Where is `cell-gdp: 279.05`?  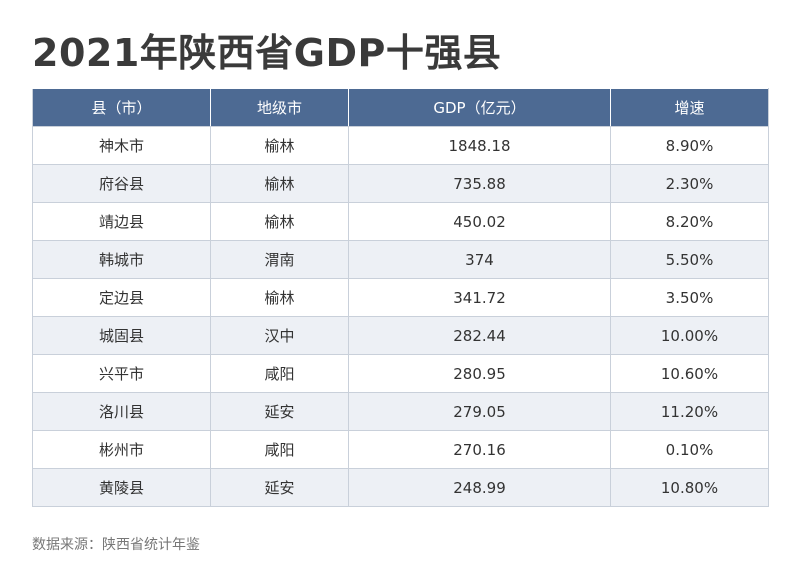 cell-gdp: 279.05 is located at coordinates (479, 411).